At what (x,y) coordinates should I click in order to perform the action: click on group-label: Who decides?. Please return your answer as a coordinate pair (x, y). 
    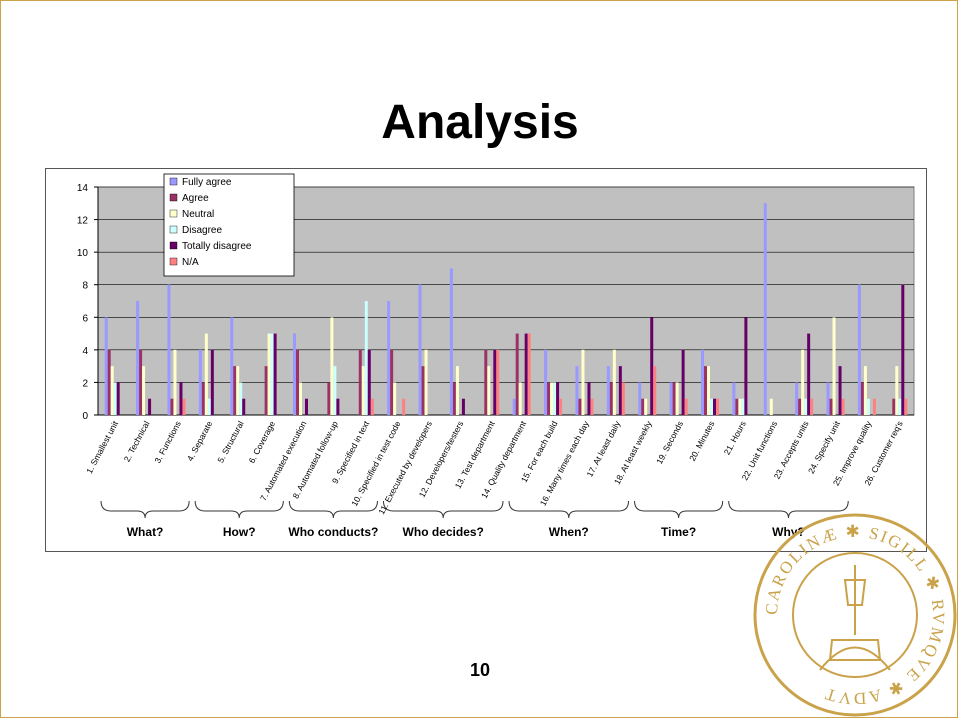
    Looking at the image, I should click on (443, 532).